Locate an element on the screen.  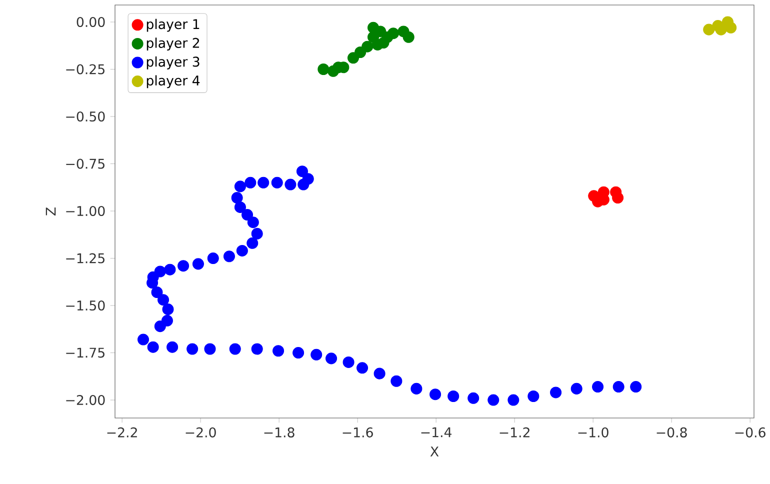
x-tick-label: −1.4 is located at coordinates (436, 432).